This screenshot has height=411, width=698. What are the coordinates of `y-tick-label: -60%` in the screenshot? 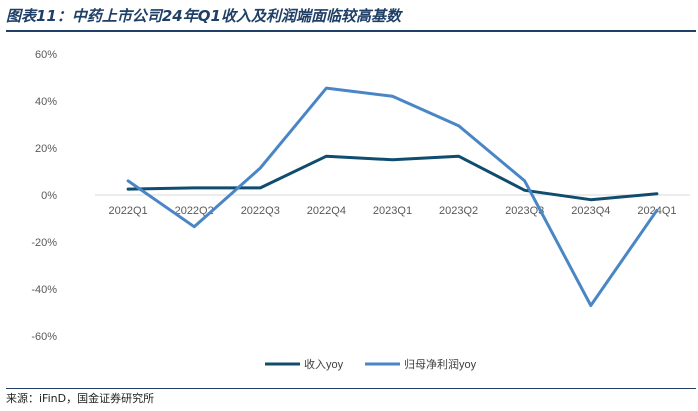 It's located at (44, 337).